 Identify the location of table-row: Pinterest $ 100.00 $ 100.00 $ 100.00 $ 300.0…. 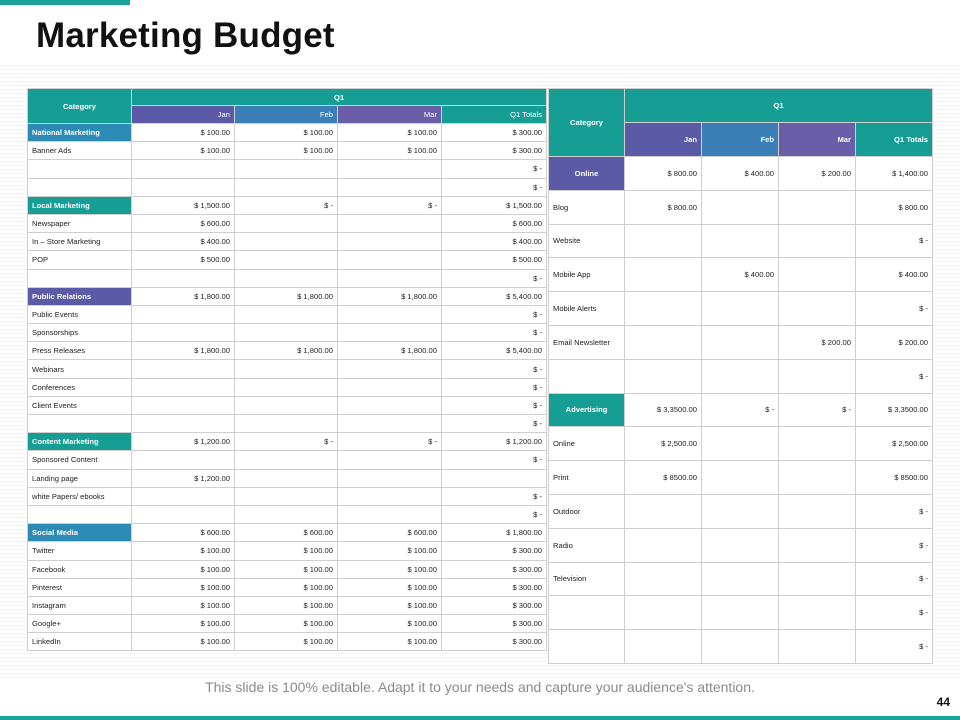
(287, 587).